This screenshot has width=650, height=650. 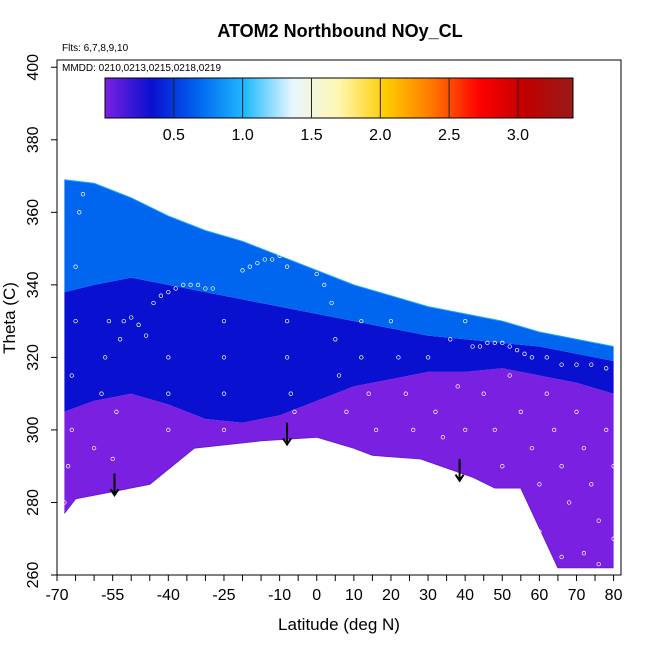 I want to click on colorbar-tick-label: 1.5, so click(x=311, y=135).